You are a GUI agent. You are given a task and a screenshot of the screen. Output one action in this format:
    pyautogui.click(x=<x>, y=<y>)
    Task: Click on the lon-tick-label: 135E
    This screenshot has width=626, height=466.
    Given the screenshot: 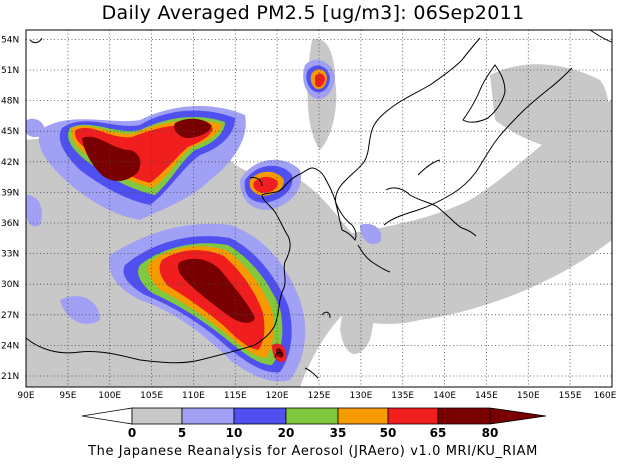 What is the action you would take?
    pyautogui.click(x=402, y=396)
    